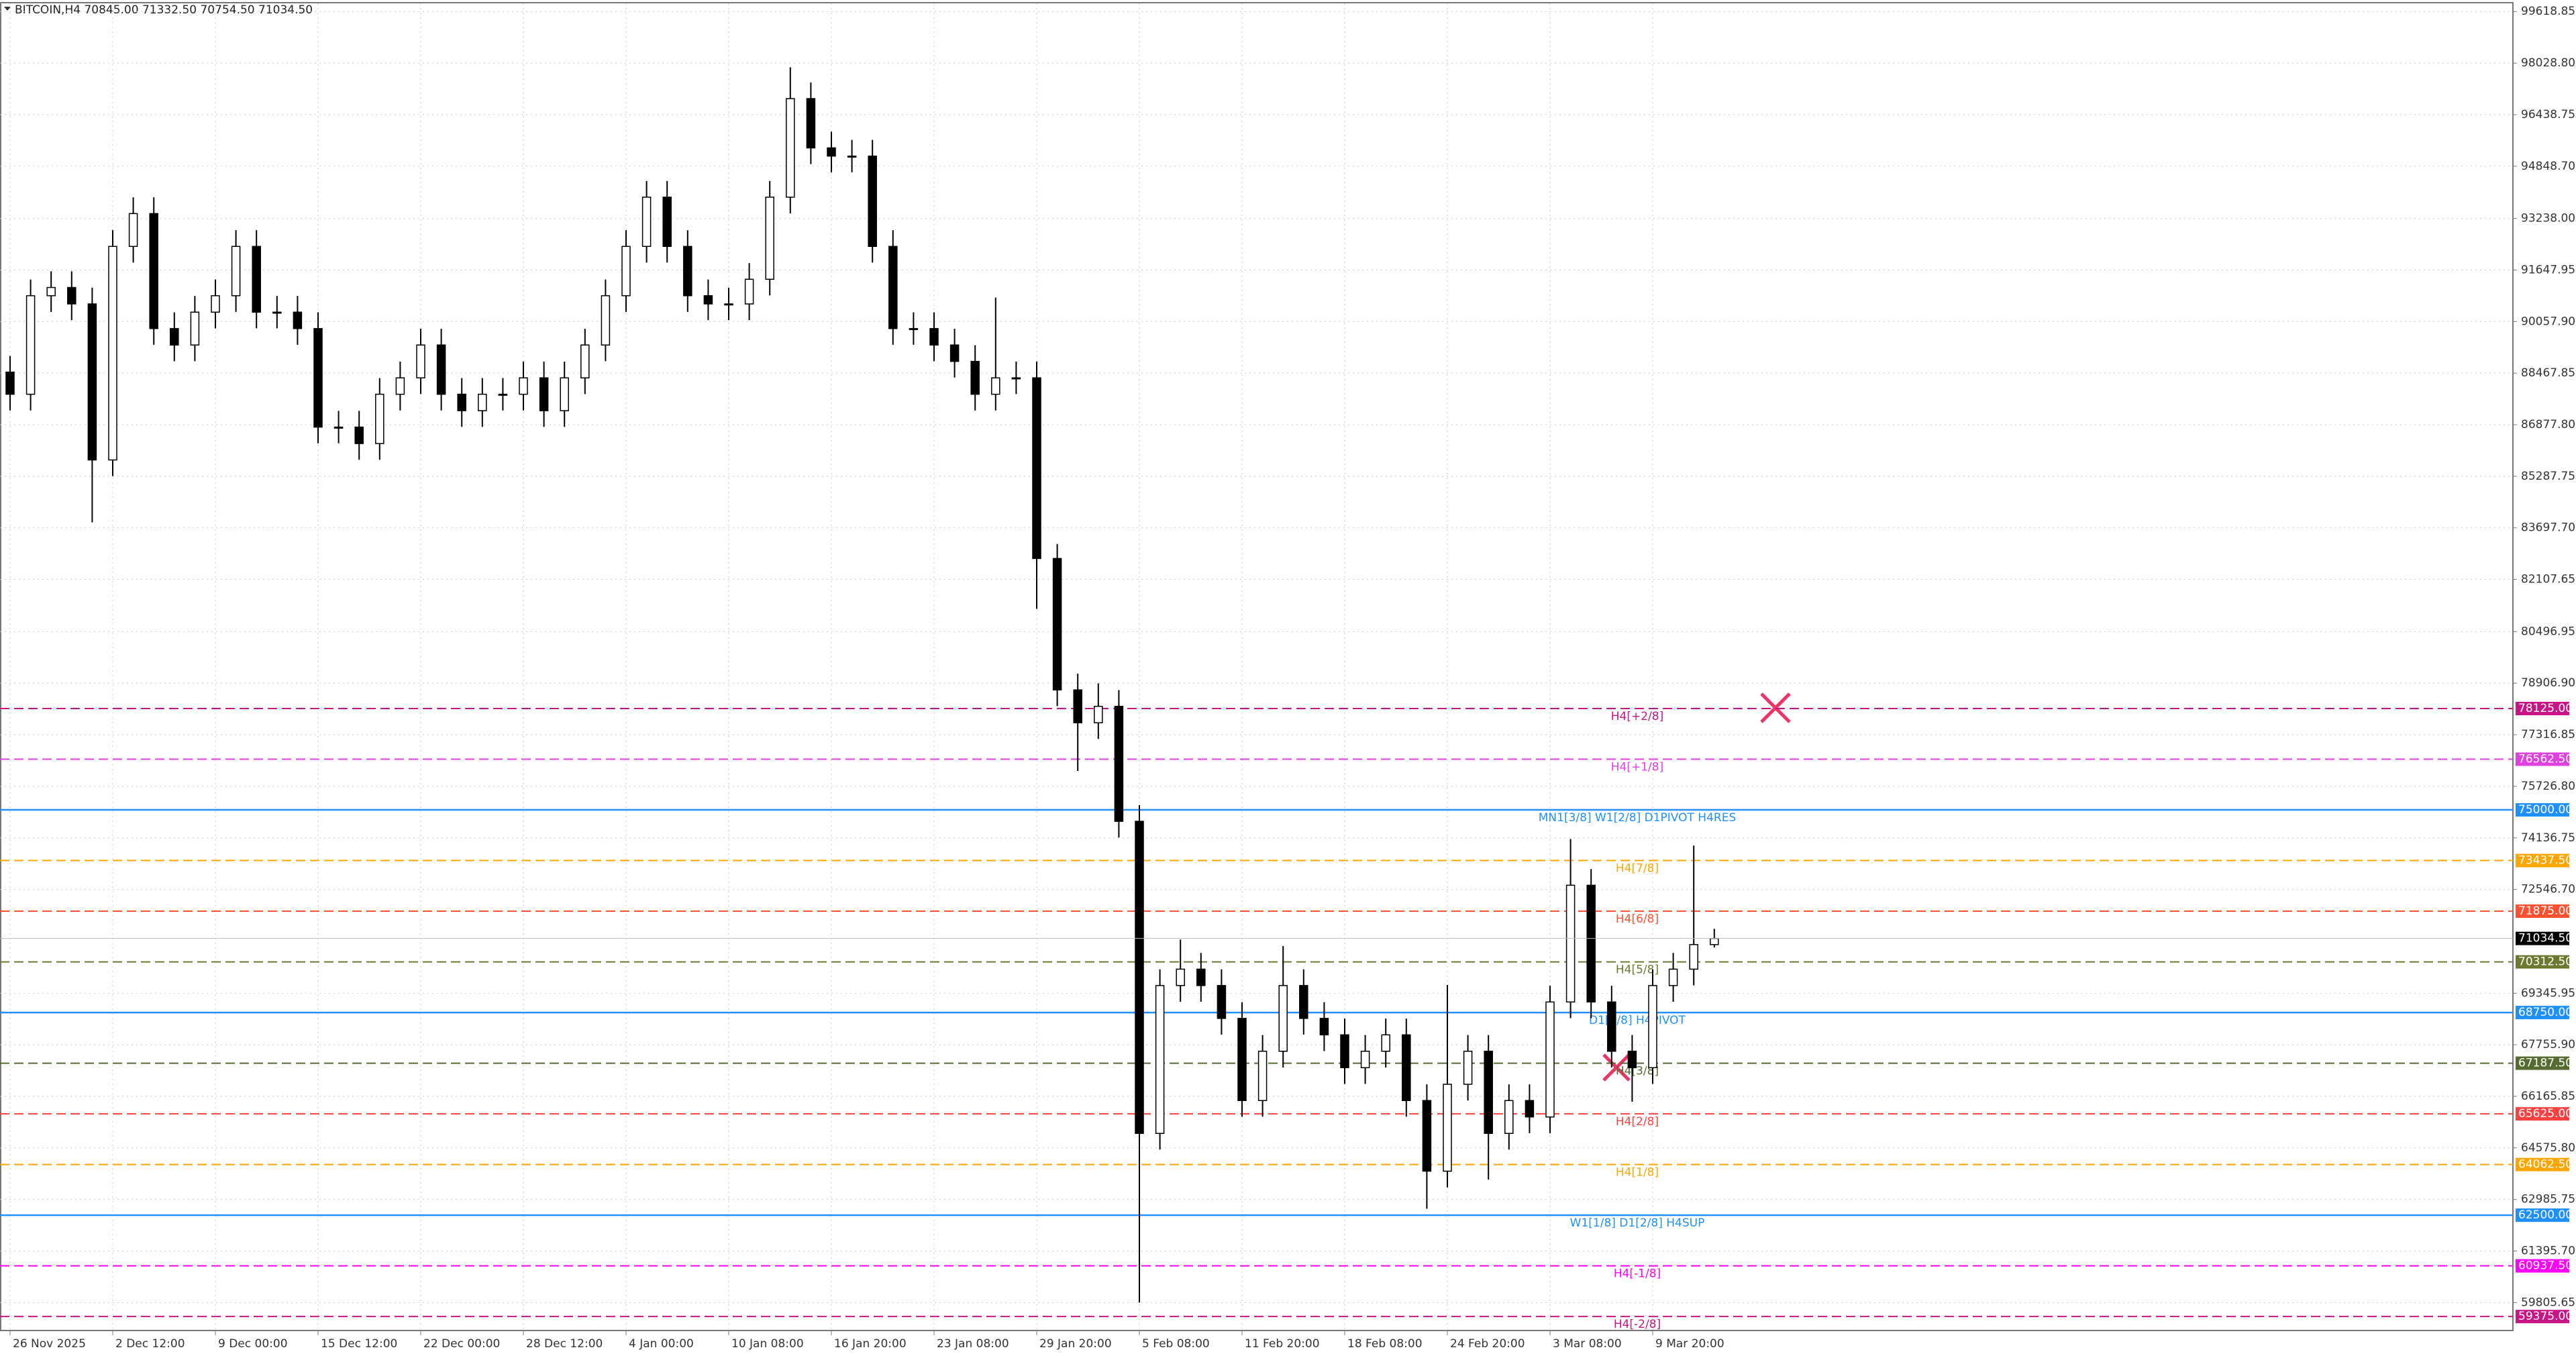 The height and width of the screenshot is (1356, 2576). I want to click on price-label: 62500.00, so click(2545, 1215).